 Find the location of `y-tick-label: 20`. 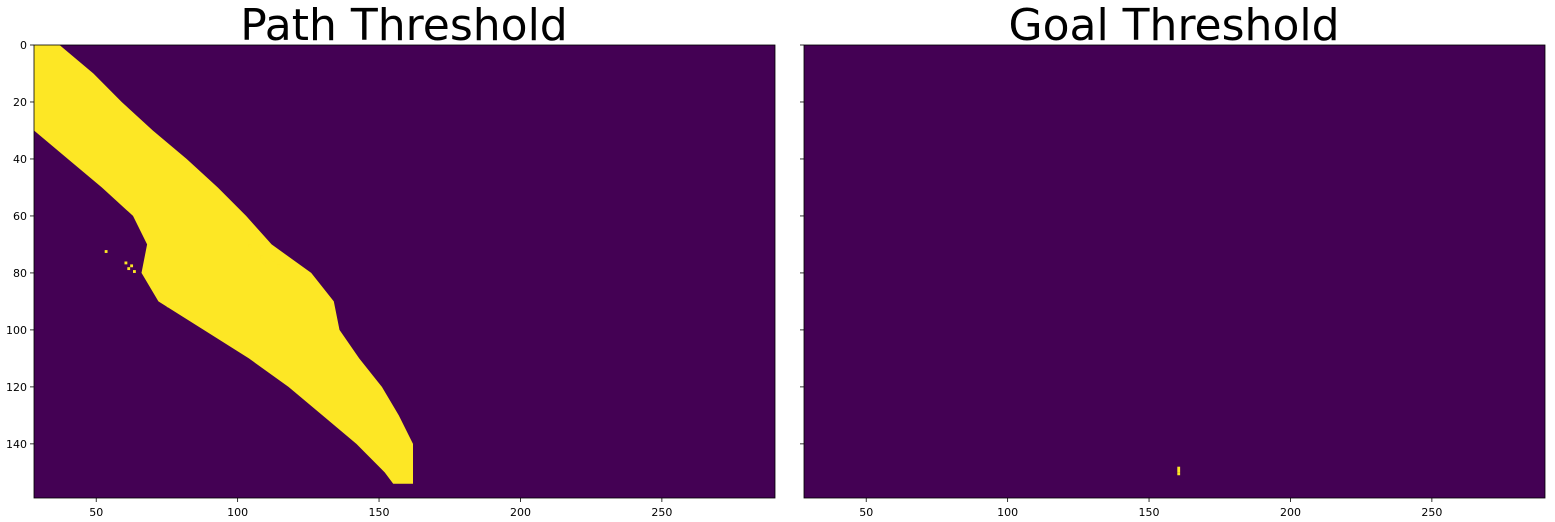

y-tick-label: 20 is located at coordinates (20, 102).